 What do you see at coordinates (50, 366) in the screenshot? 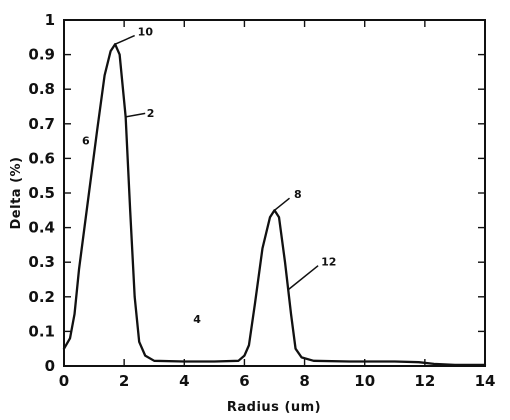
I see `y-tick-label-0: 0` at bounding box center [50, 366].